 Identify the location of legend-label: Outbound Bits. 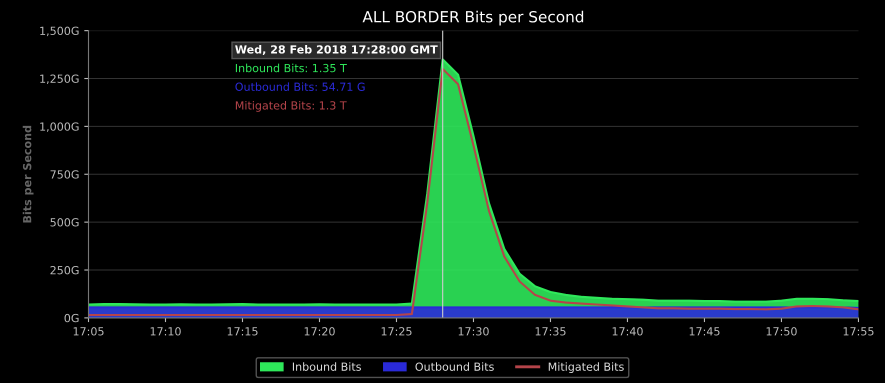
(454, 366).